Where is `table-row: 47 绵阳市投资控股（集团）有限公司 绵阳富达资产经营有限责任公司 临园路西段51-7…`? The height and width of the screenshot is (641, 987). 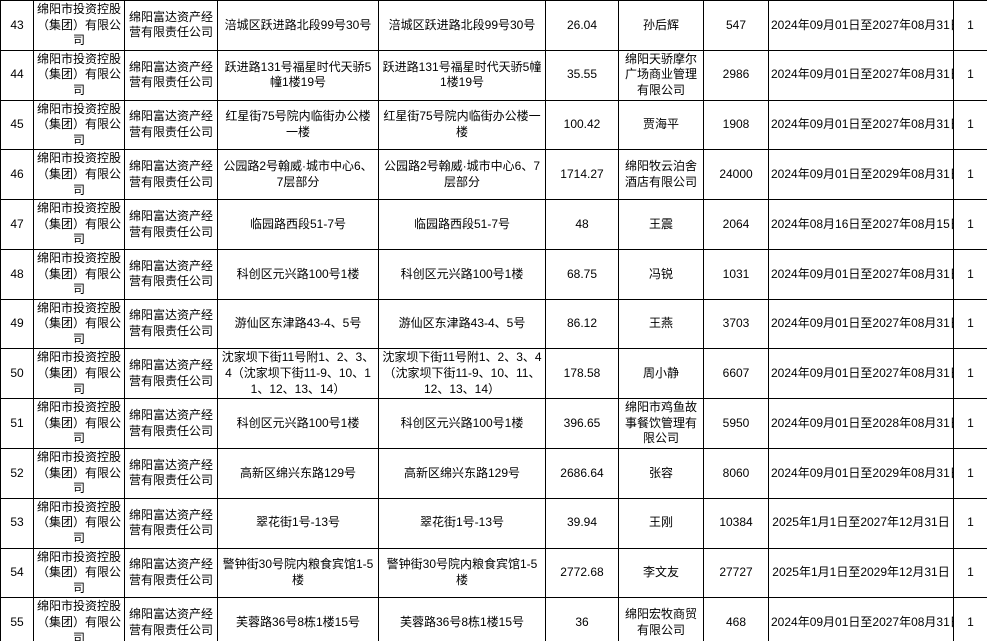
table-row: 47 绵阳市投资控股（集团）有限公司 绵阳富达资产经营有限责任公司 临园路西段51-7… is located at coordinates (493, 224).